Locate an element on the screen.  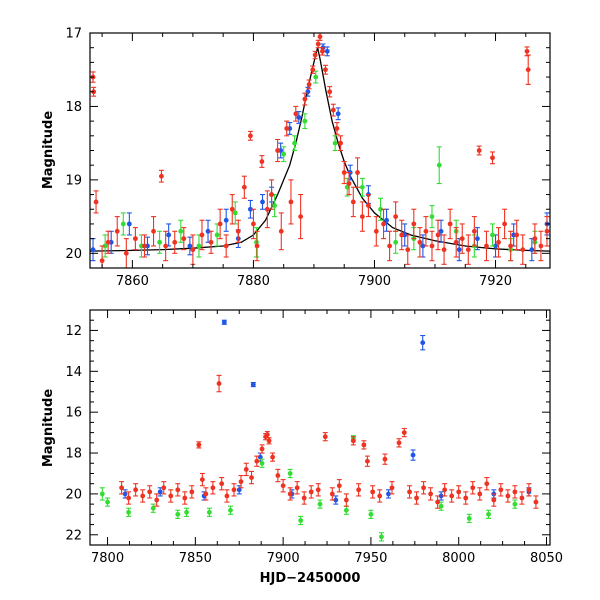
y-tick-label: 19 is located at coordinates (73, 180).